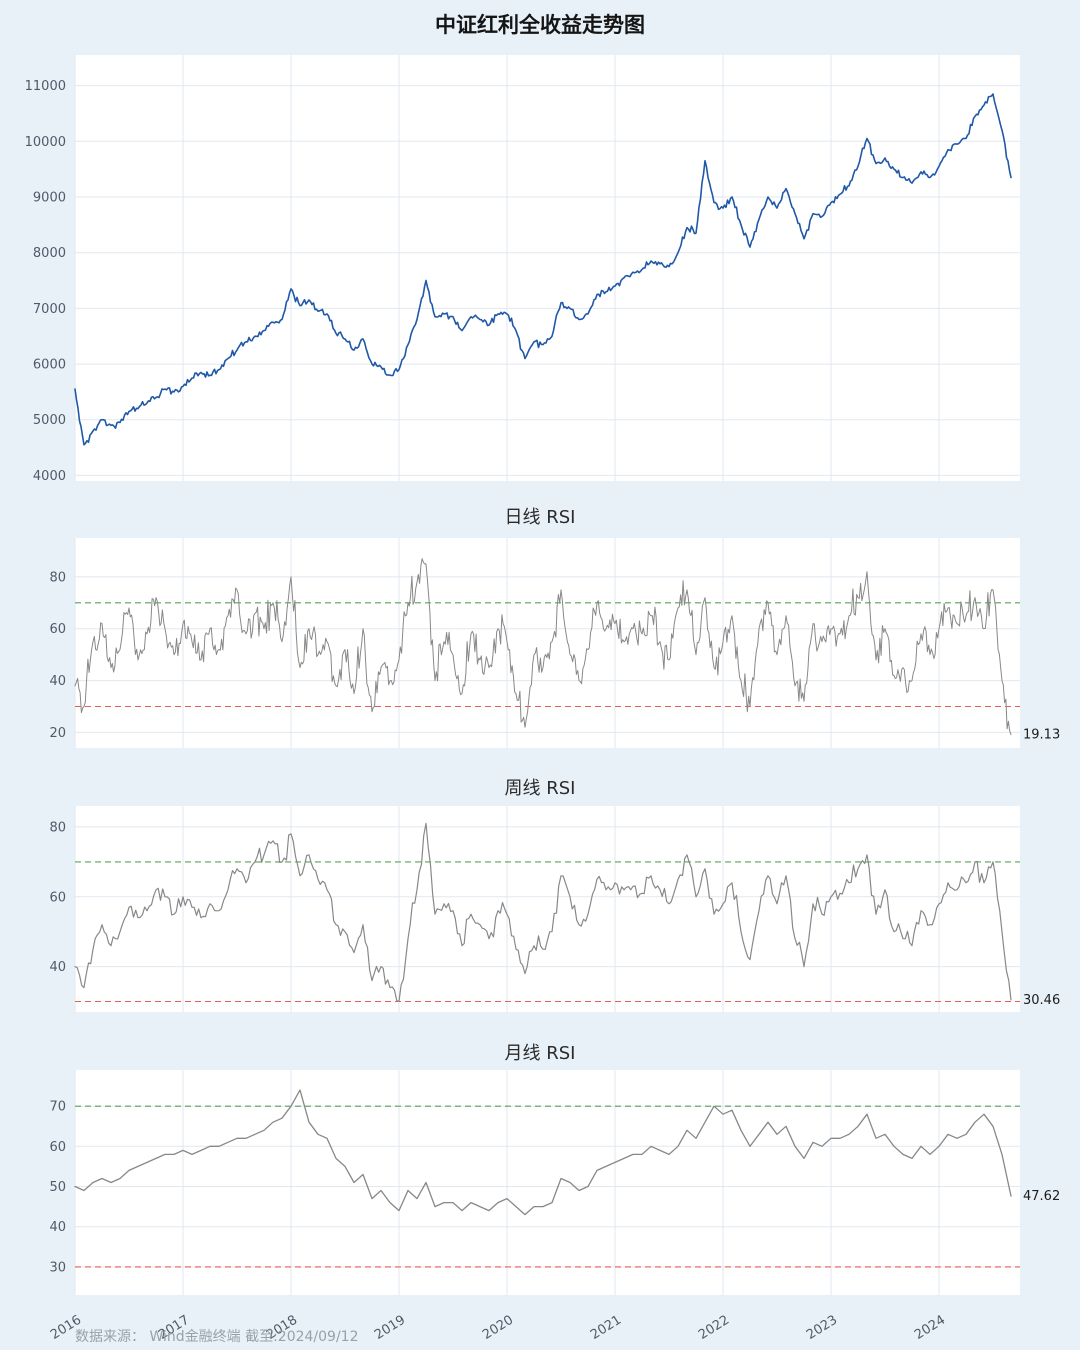 The image size is (1080, 1350). Describe the element at coordinates (498, 1328) in the screenshot. I see `svg-text: 2020` at that location.